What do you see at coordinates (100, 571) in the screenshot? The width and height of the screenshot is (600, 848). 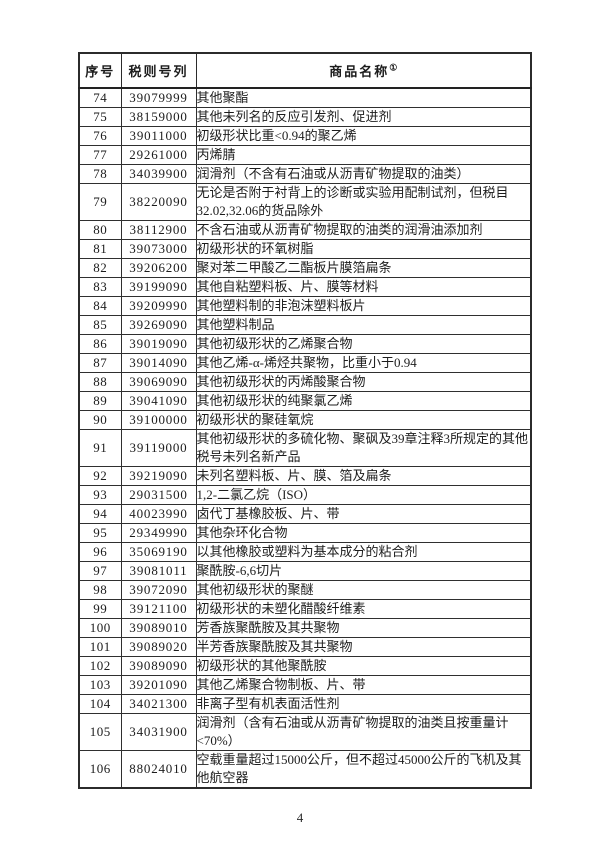 I see `cell-serial-number: 97` at bounding box center [100, 571].